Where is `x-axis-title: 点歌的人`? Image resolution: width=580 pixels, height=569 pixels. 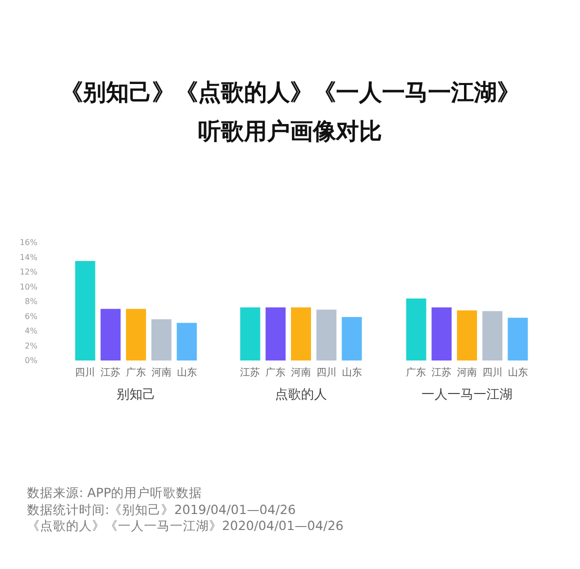 x-axis-title: 点歌的人 is located at coordinates (301, 395).